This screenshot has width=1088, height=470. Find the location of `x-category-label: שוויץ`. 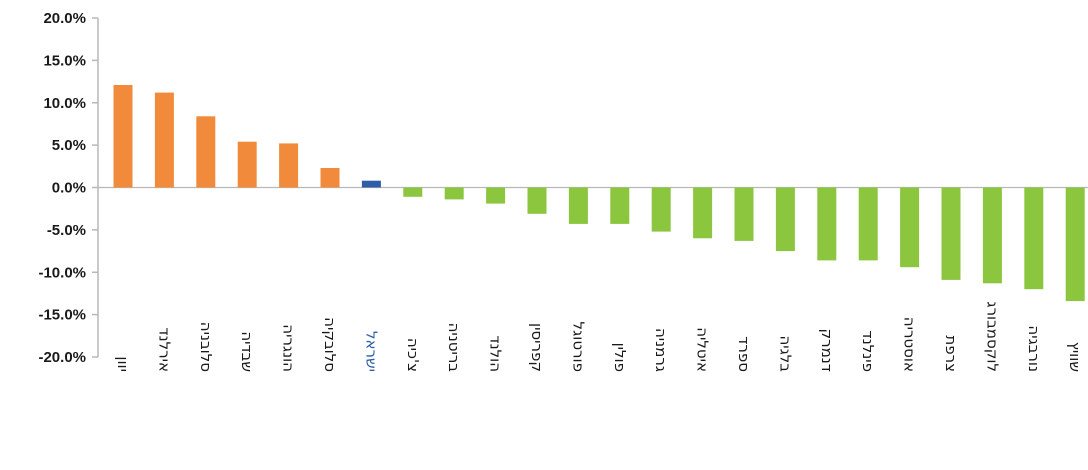

x-category-label: שוויץ is located at coordinates (1075, 357).